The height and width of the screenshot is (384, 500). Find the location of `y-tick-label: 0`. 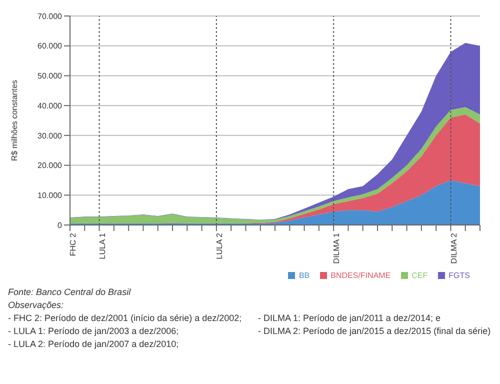

y-tick-label: 0 is located at coordinates (60, 225).